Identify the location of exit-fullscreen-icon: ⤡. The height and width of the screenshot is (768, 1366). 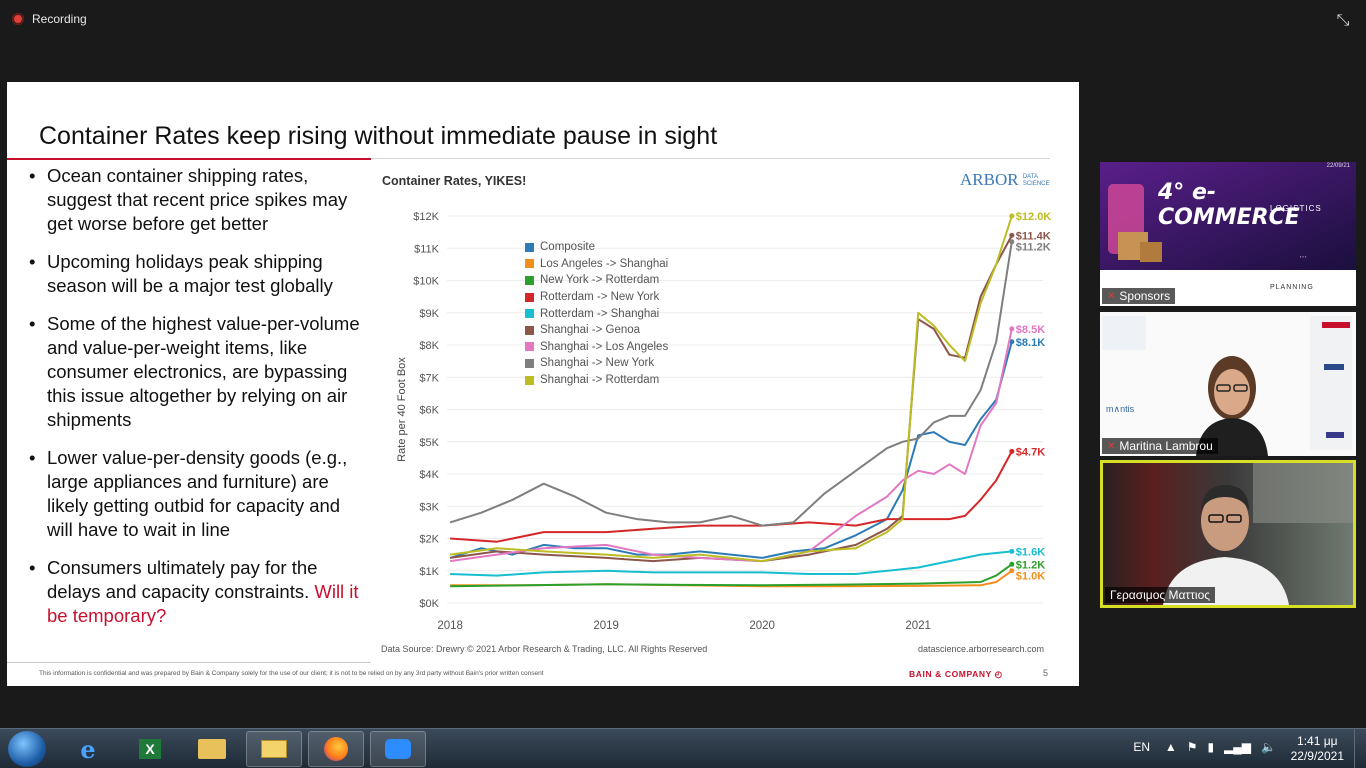
(1343, 20).